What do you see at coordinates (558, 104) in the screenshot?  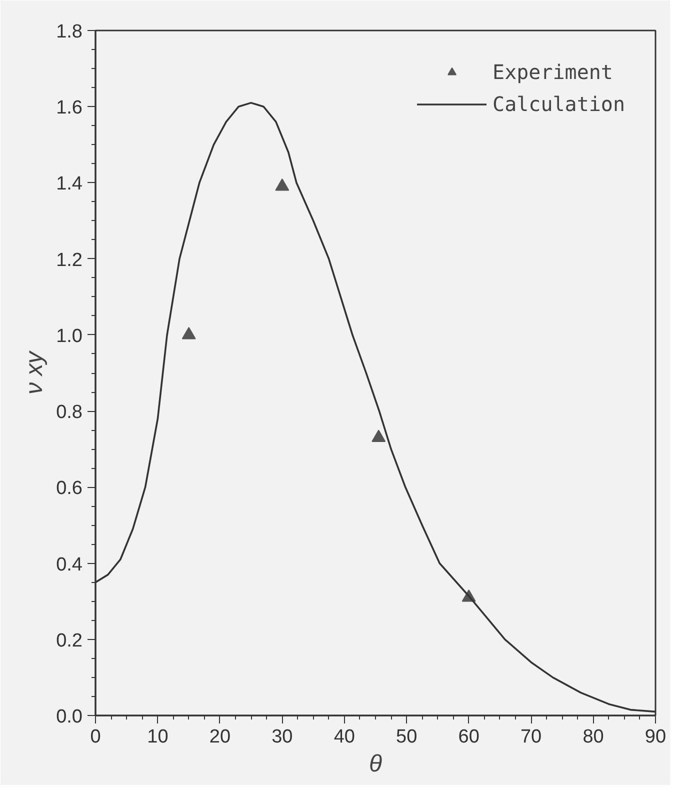 I see `legend-label: Calculation` at bounding box center [558, 104].